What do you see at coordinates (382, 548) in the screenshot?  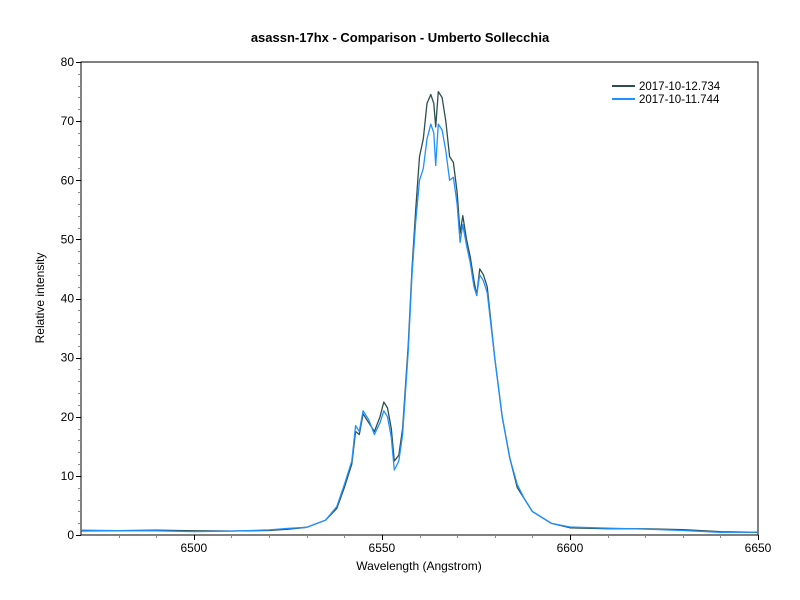 I see `x-tick-label: 6550` at bounding box center [382, 548].